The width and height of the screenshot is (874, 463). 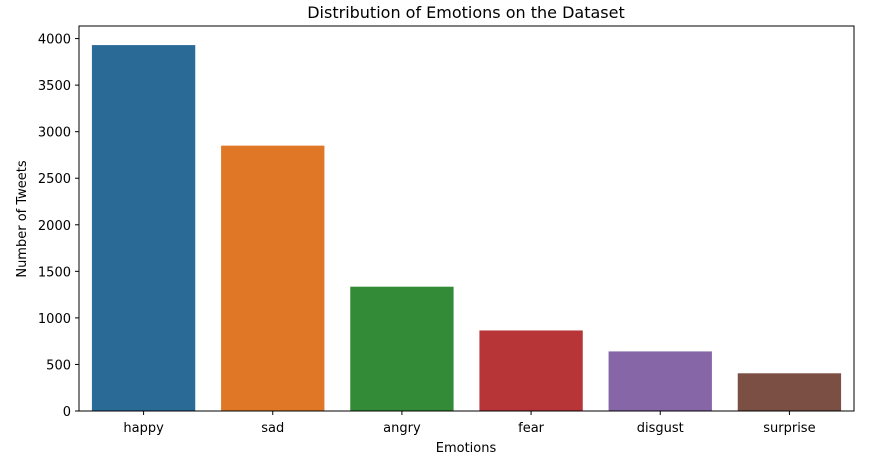 What do you see at coordinates (273, 278) in the screenshot?
I see `bar-sad` at bounding box center [273, 278].